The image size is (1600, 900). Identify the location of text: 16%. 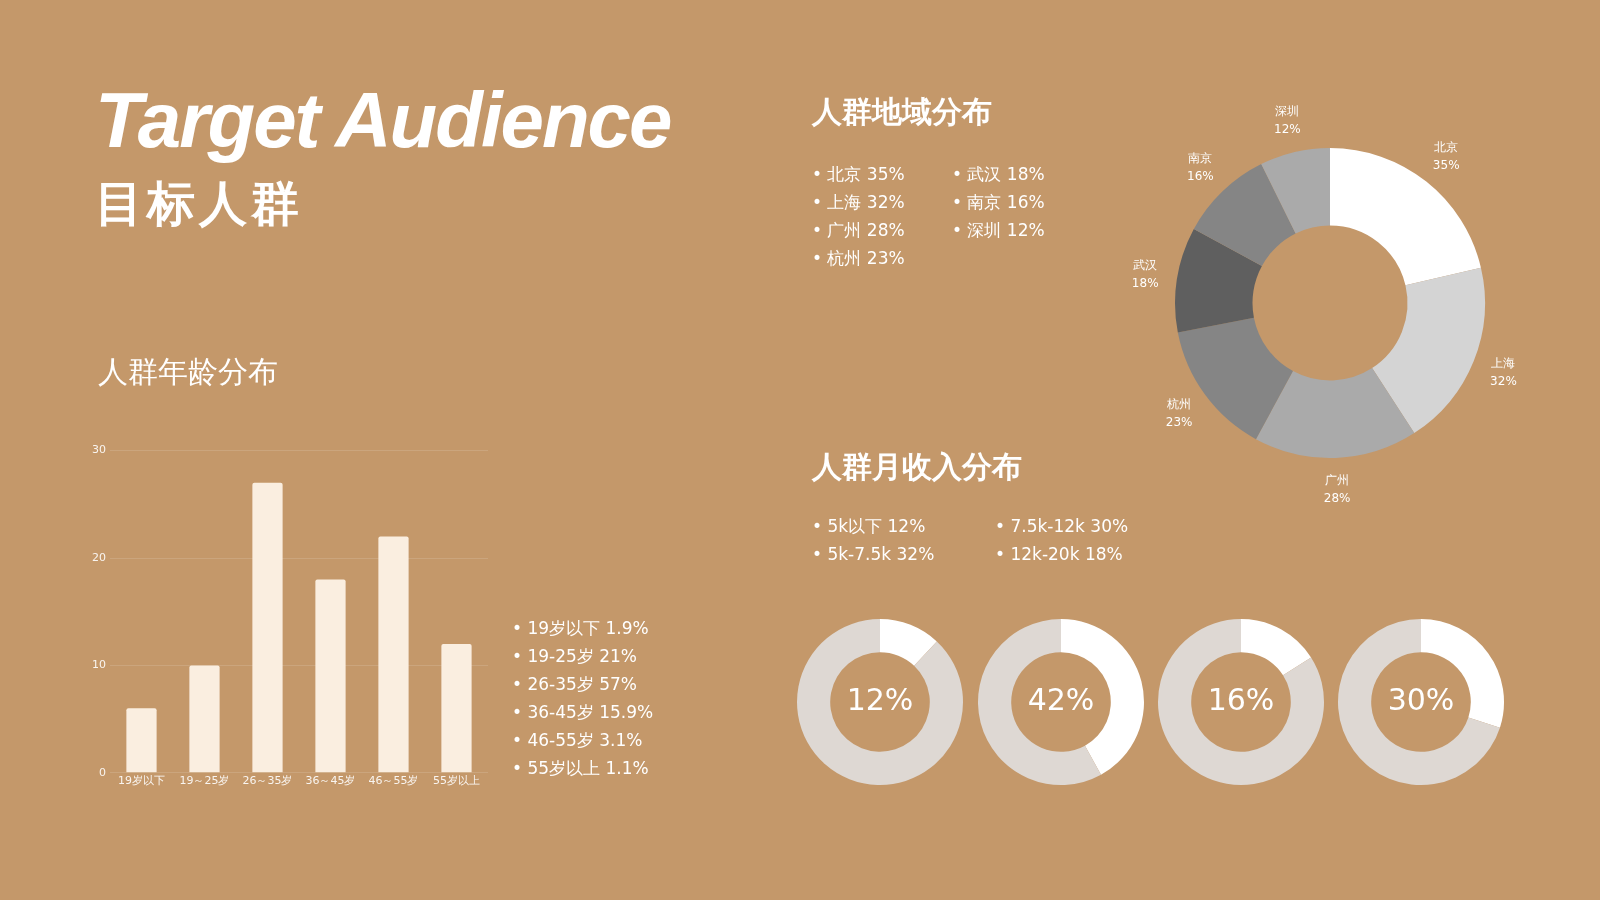
(1241, 699).